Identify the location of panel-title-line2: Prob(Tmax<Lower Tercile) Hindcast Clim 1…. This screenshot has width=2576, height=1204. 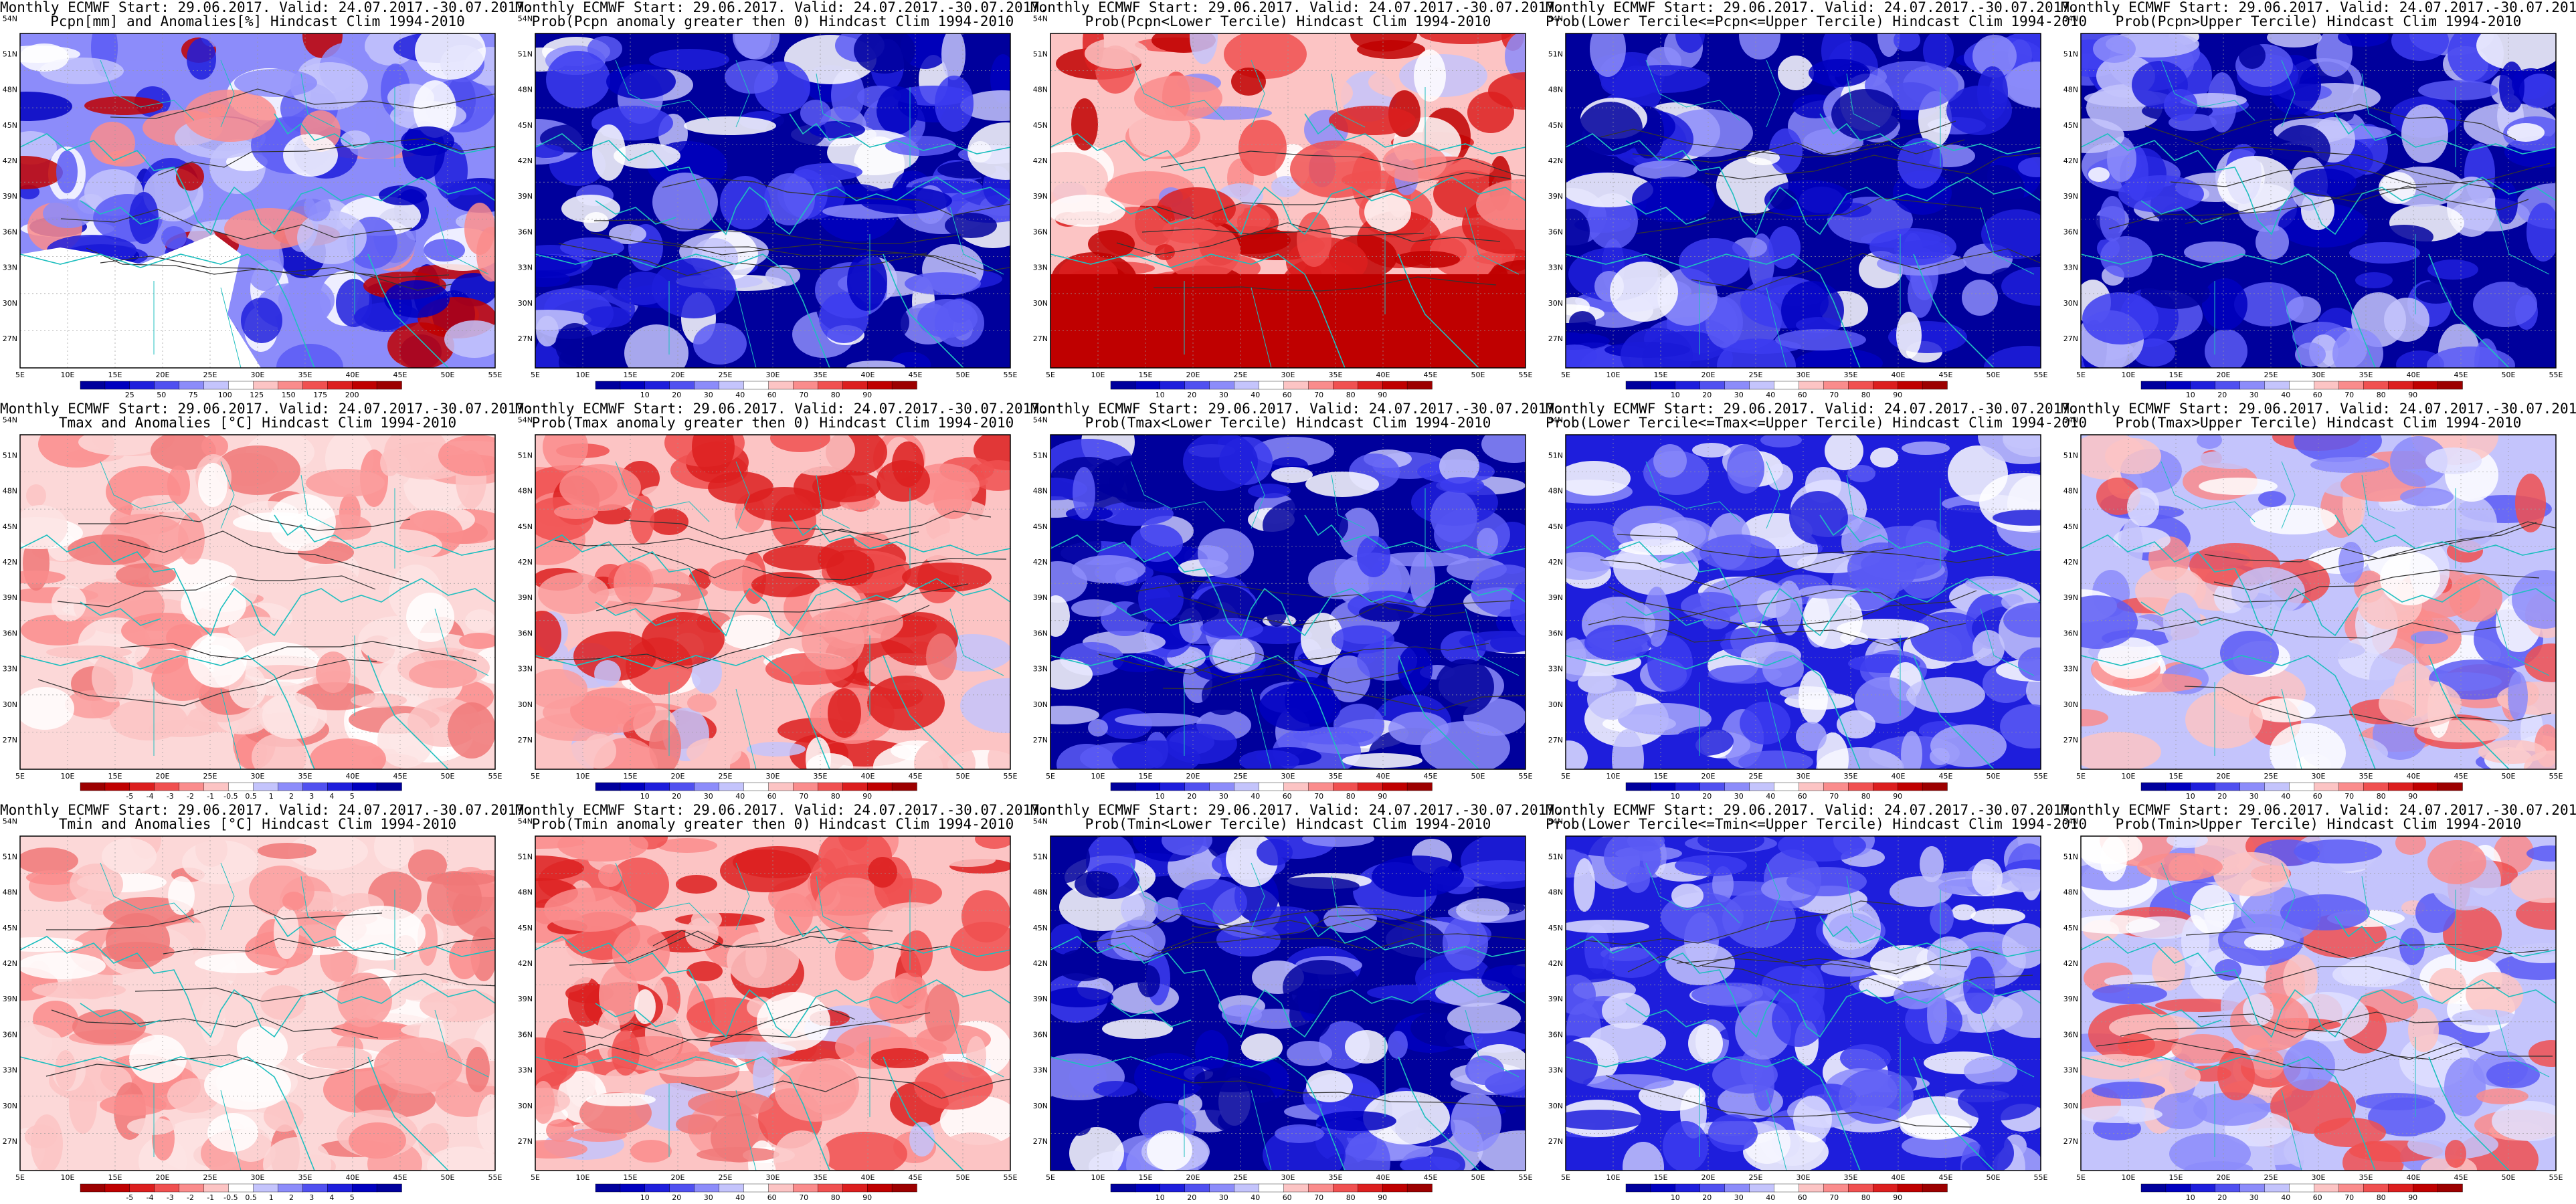
(1288, 423).